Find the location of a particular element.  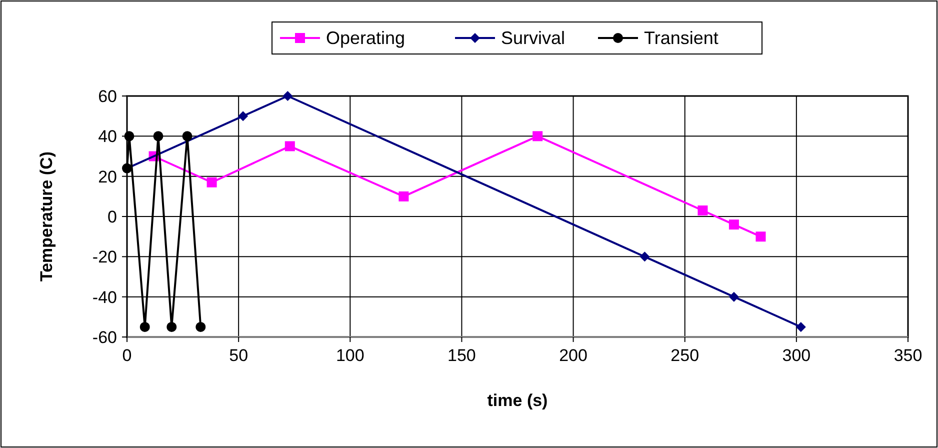

x-tick-label: 300 is located at coordinates (796, 355).